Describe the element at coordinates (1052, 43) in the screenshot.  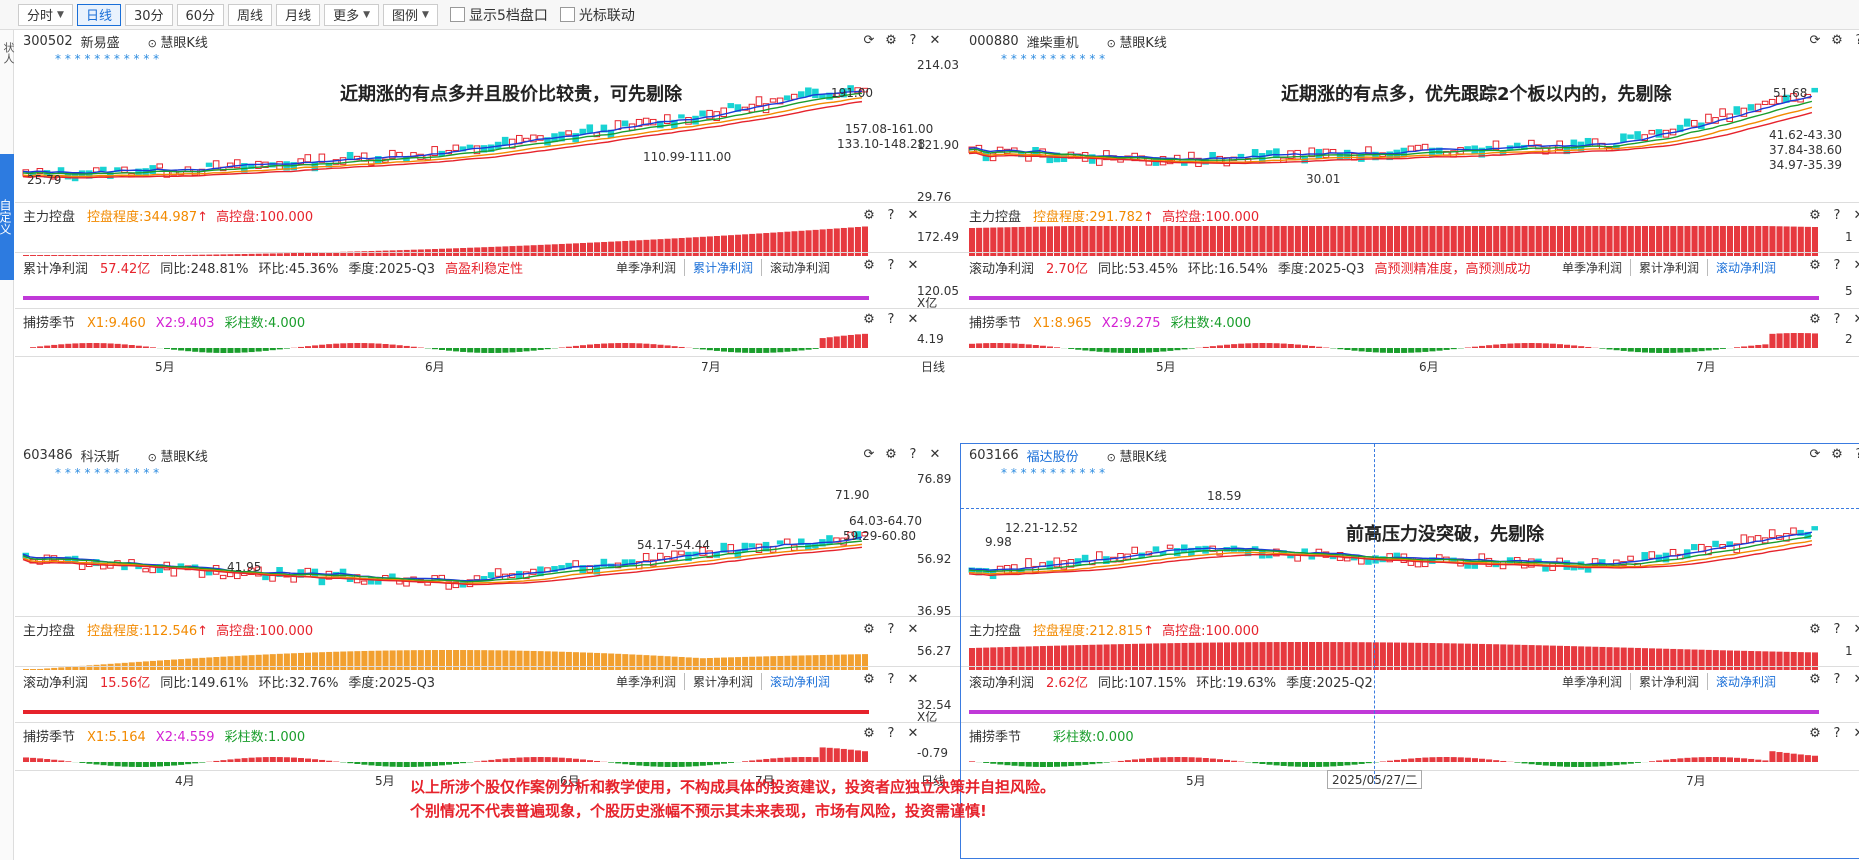
I see `stock-name: 潍柴重机` at that location.